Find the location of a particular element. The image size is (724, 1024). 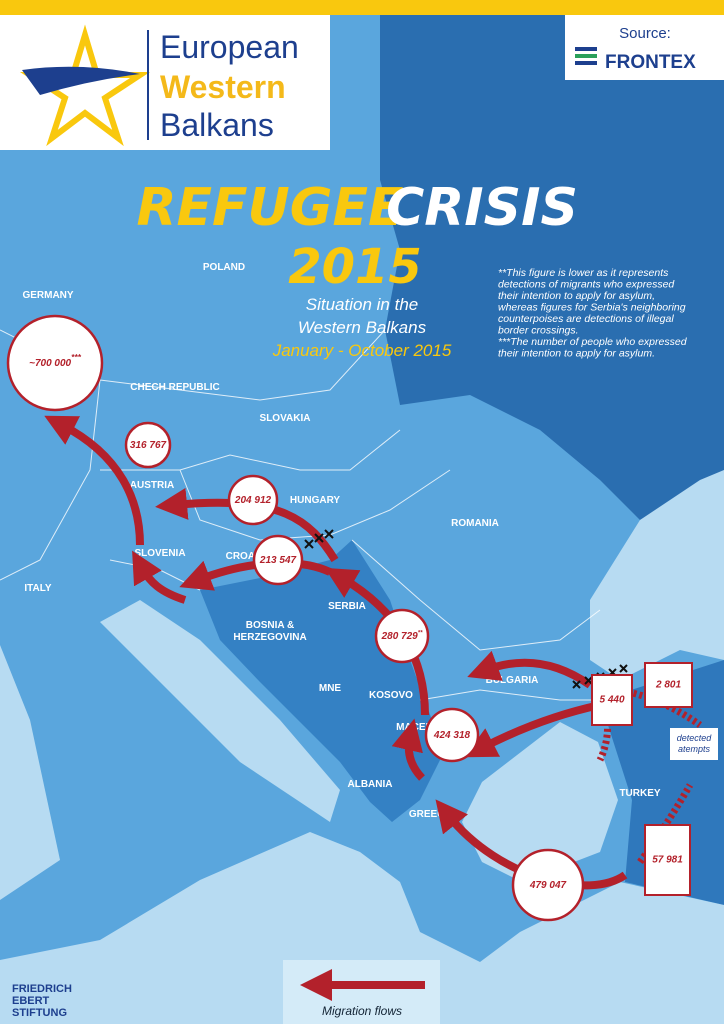

legend-label: Migration flows is located at coordinates (362, 1011).